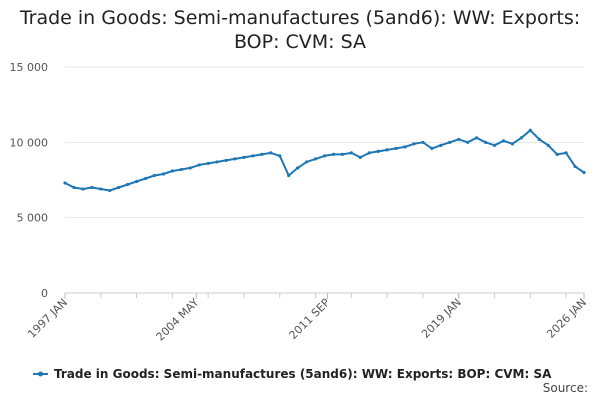 This screenshot has height=400, width=600. I want to click on series-layer, so click(324, 160).